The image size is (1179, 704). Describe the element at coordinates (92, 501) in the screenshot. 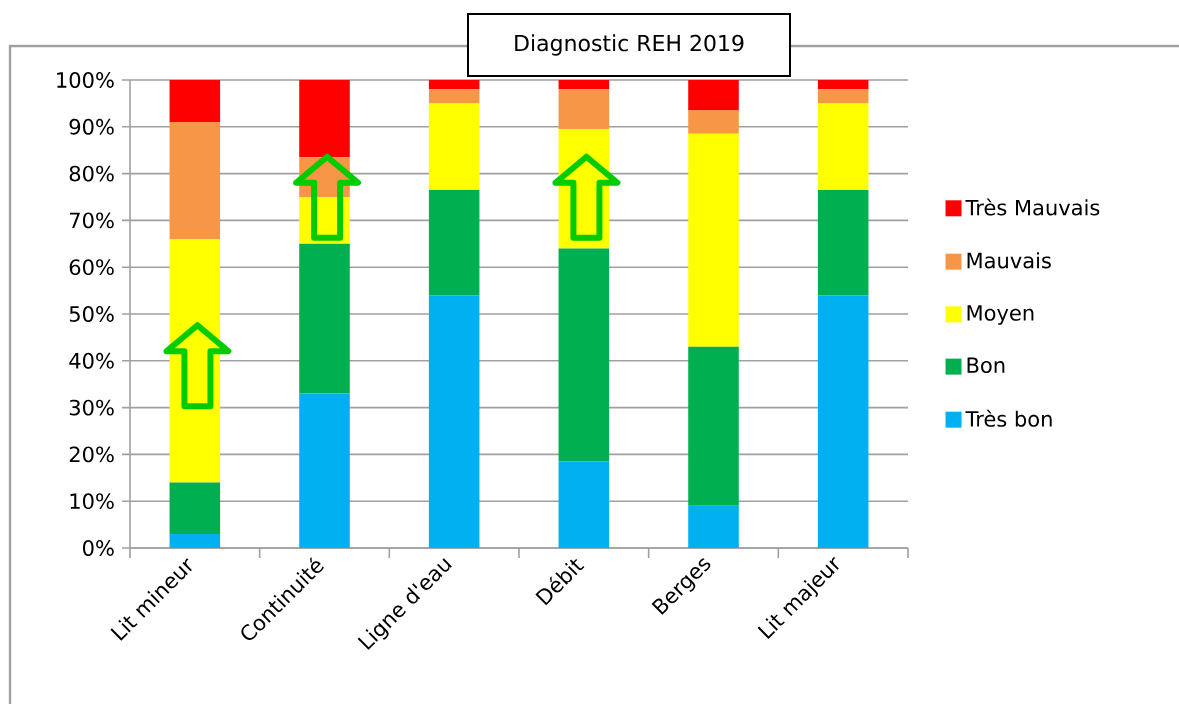

I see `y-tick-label: 10%` at that location.